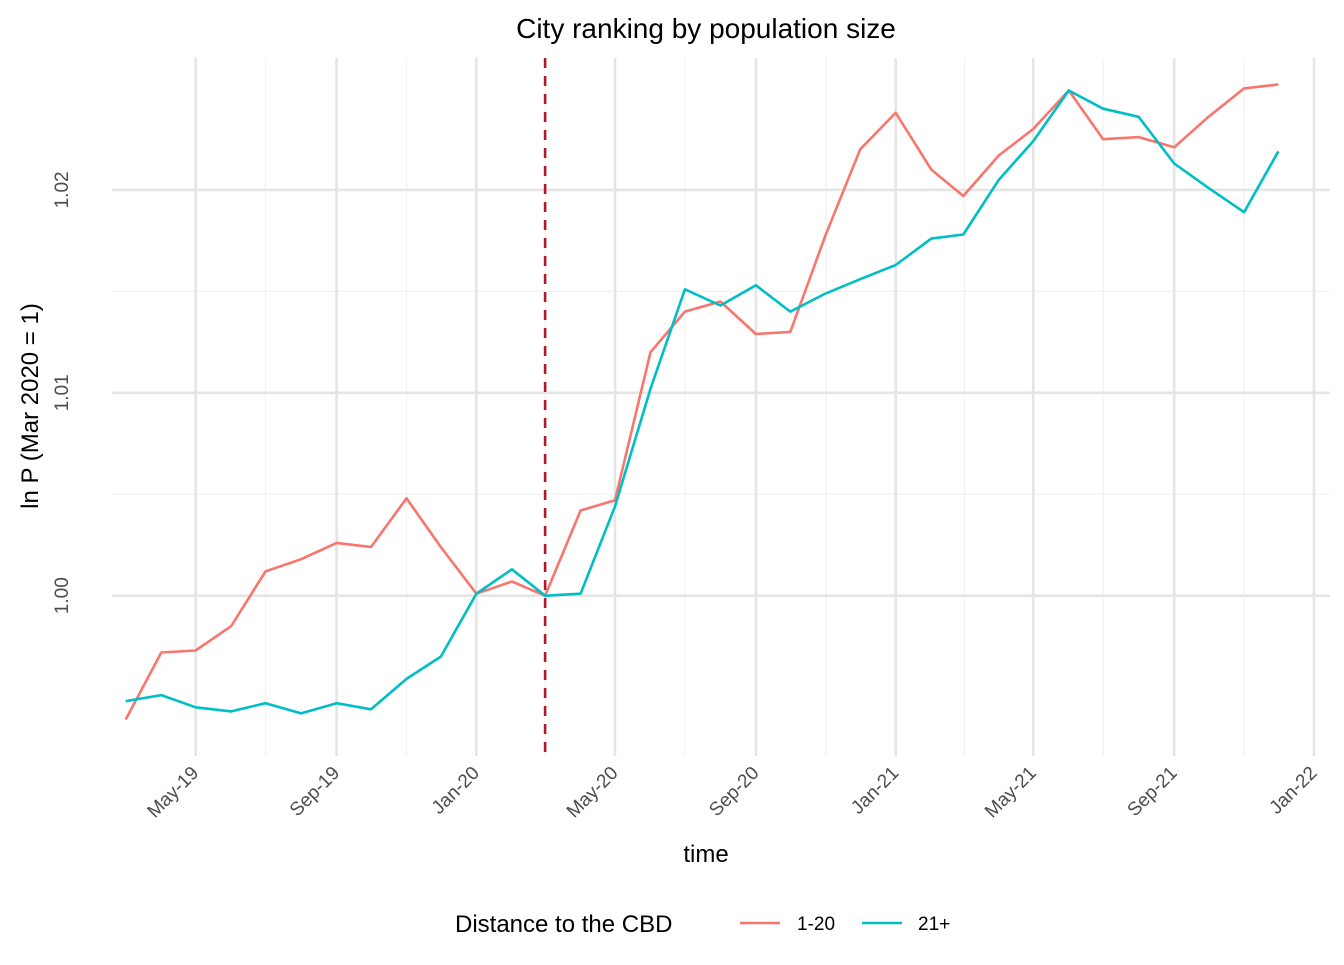 The height and width of the screenshot is (965, 1344). I want to click on chart-title: City ranking by population size, so click(706, 28).